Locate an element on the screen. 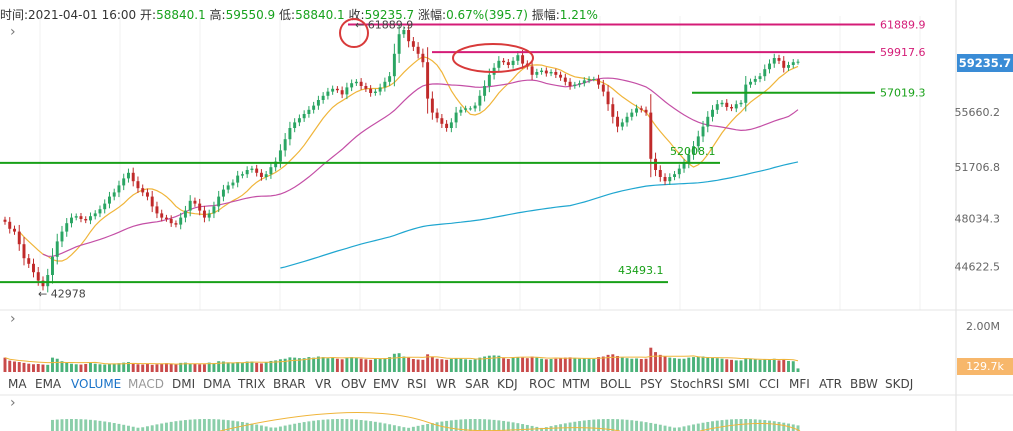  sub-indicator-line is located at coordinates (750, 426).